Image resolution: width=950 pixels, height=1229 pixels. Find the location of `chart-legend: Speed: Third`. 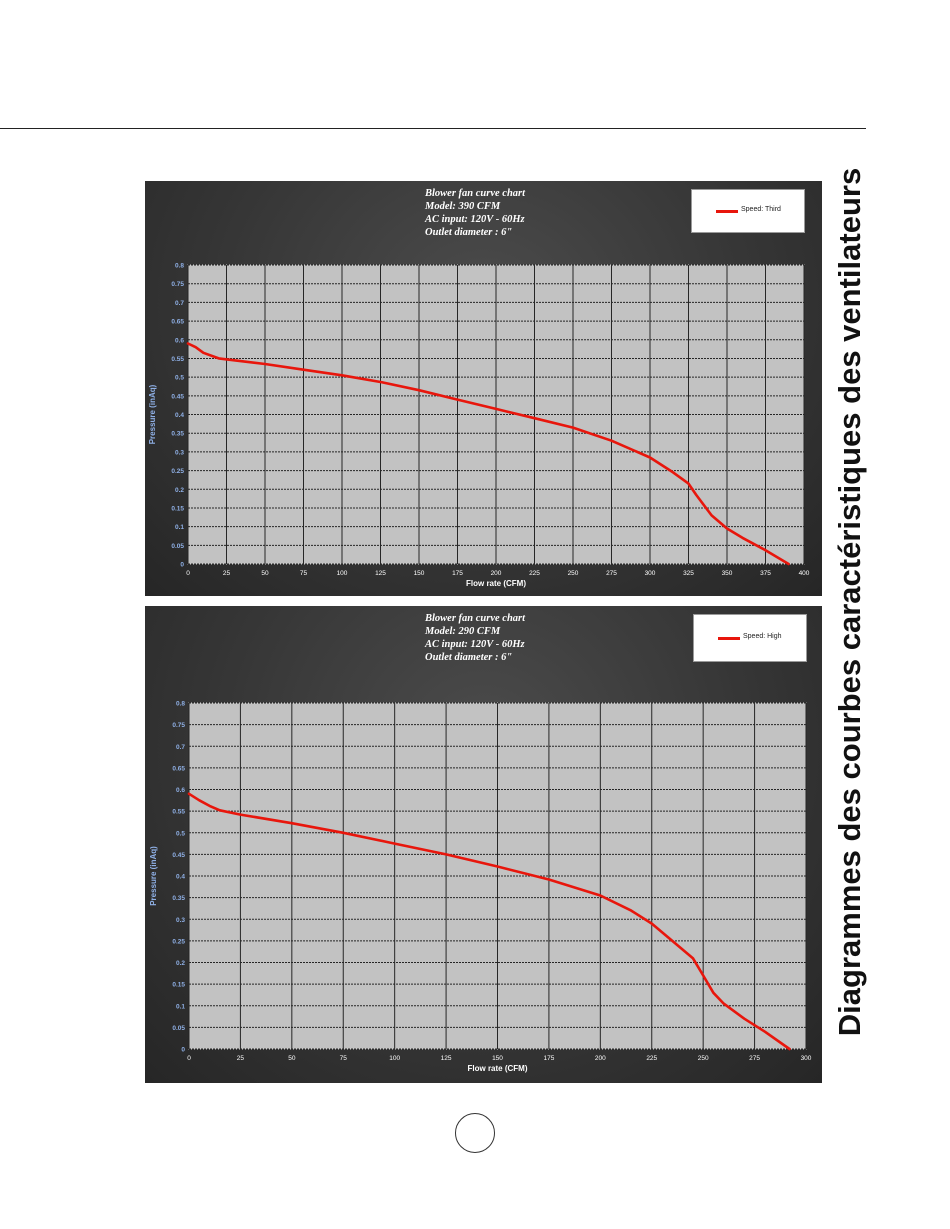

chart-legend: Speed: Third is located at coordinates (748, 211).